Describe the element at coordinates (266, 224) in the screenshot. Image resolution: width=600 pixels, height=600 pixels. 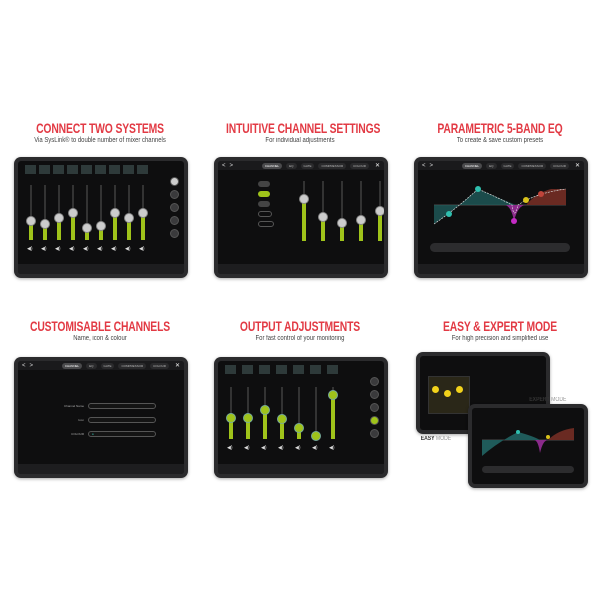
I see `mute-button` at that location.